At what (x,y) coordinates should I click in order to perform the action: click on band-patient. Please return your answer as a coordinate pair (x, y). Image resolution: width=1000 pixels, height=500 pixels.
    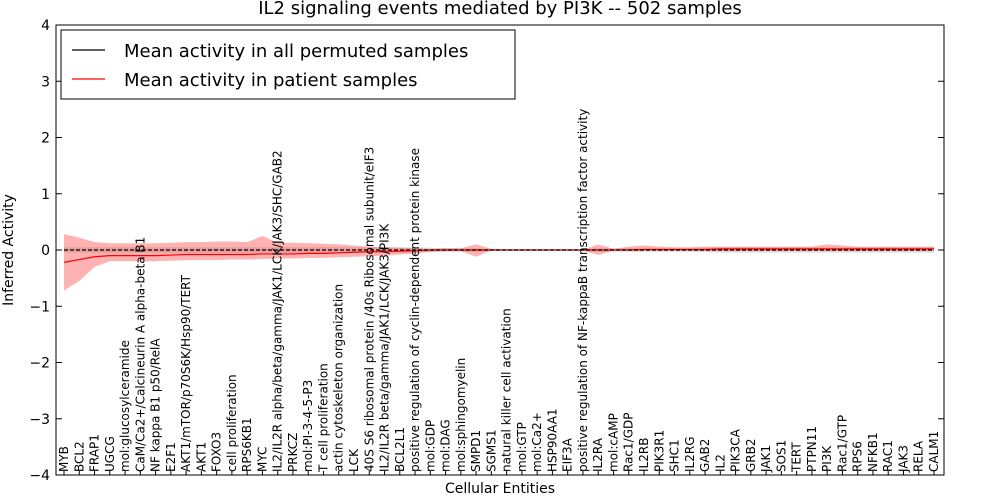
    Looking at the image, I should click on (499, 262).